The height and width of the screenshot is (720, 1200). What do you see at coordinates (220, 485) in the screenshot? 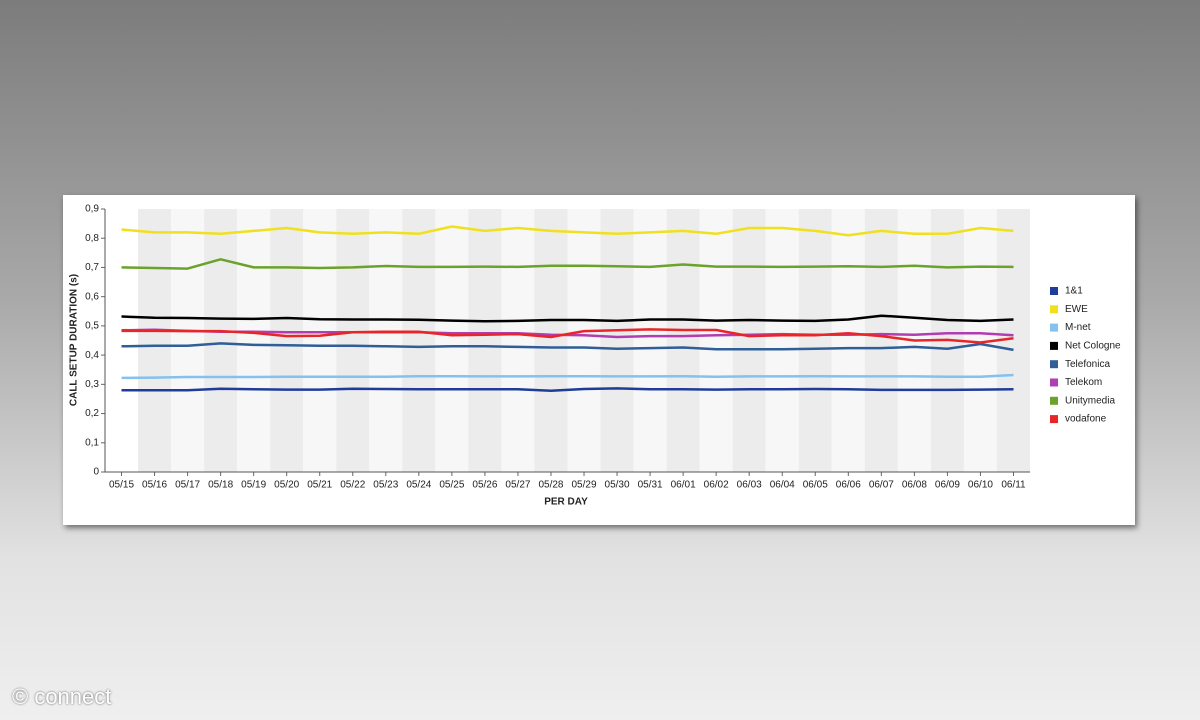
I see `x-tick-label: 05/18` at bounding box center [220, 485].